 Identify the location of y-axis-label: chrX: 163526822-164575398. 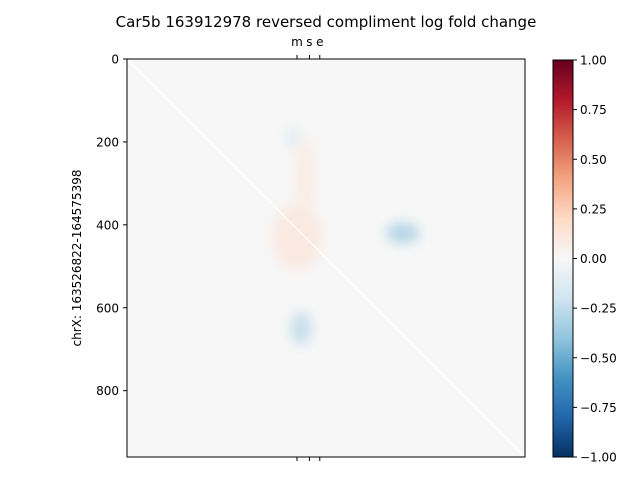
(77, 258).